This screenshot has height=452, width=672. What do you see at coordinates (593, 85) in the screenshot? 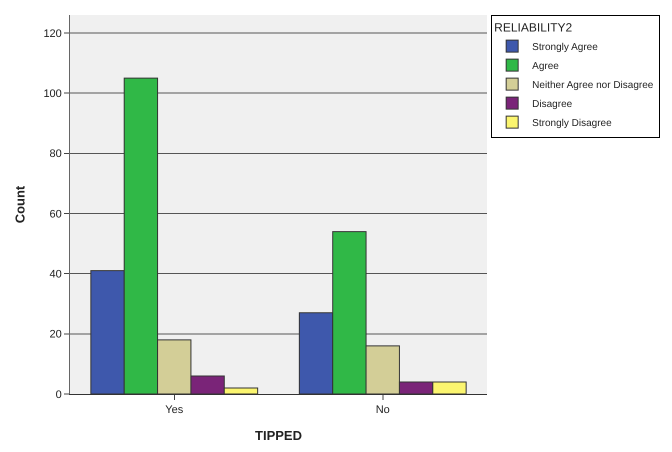
I see `legend-label: Neither Agree nor Disagree` at bounding box center [593, 85].